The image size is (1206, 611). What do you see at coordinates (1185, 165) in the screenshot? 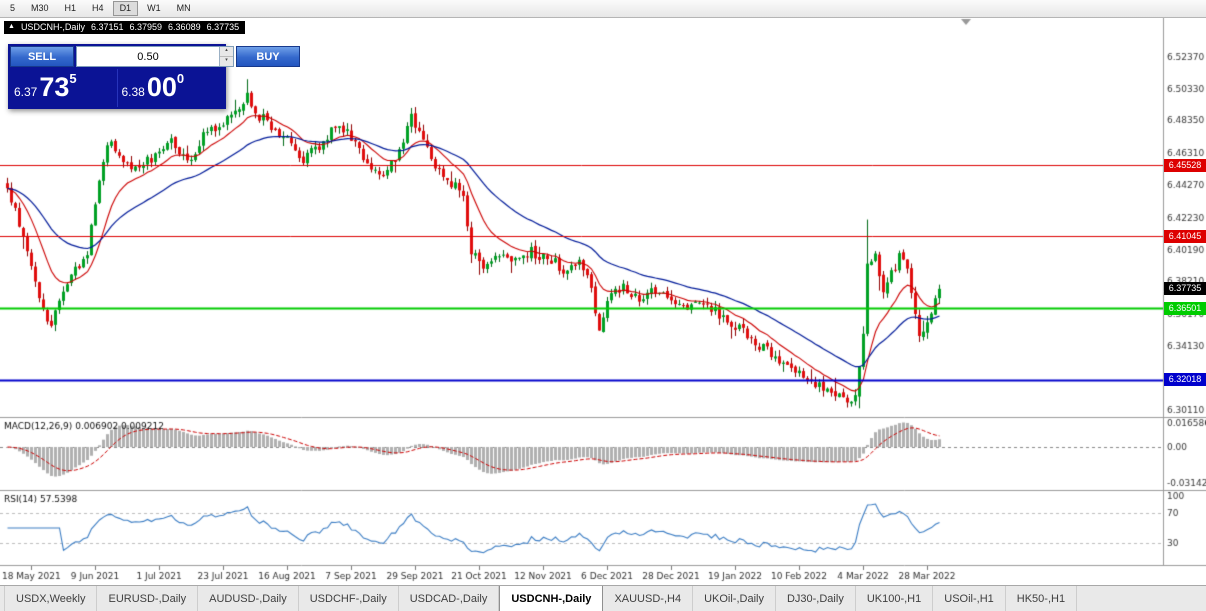
I see `price-line-badge: 6.45528` at bounding box center [1185, 165].